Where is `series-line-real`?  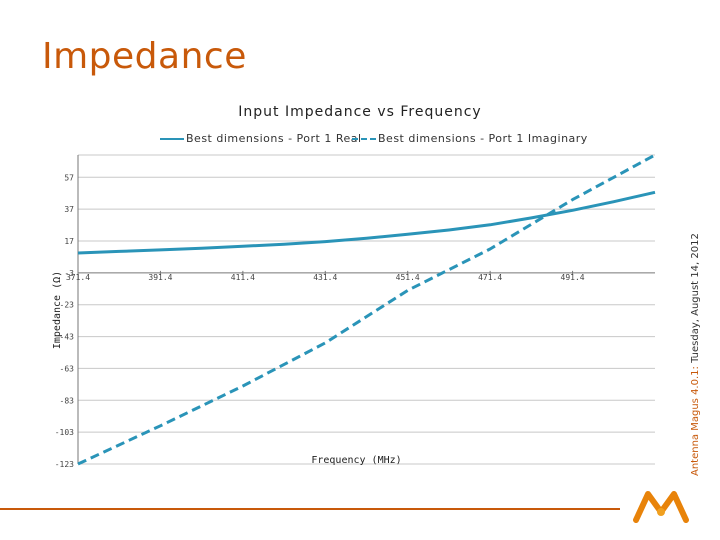 series-line-real is located at coordinates (366, 222).